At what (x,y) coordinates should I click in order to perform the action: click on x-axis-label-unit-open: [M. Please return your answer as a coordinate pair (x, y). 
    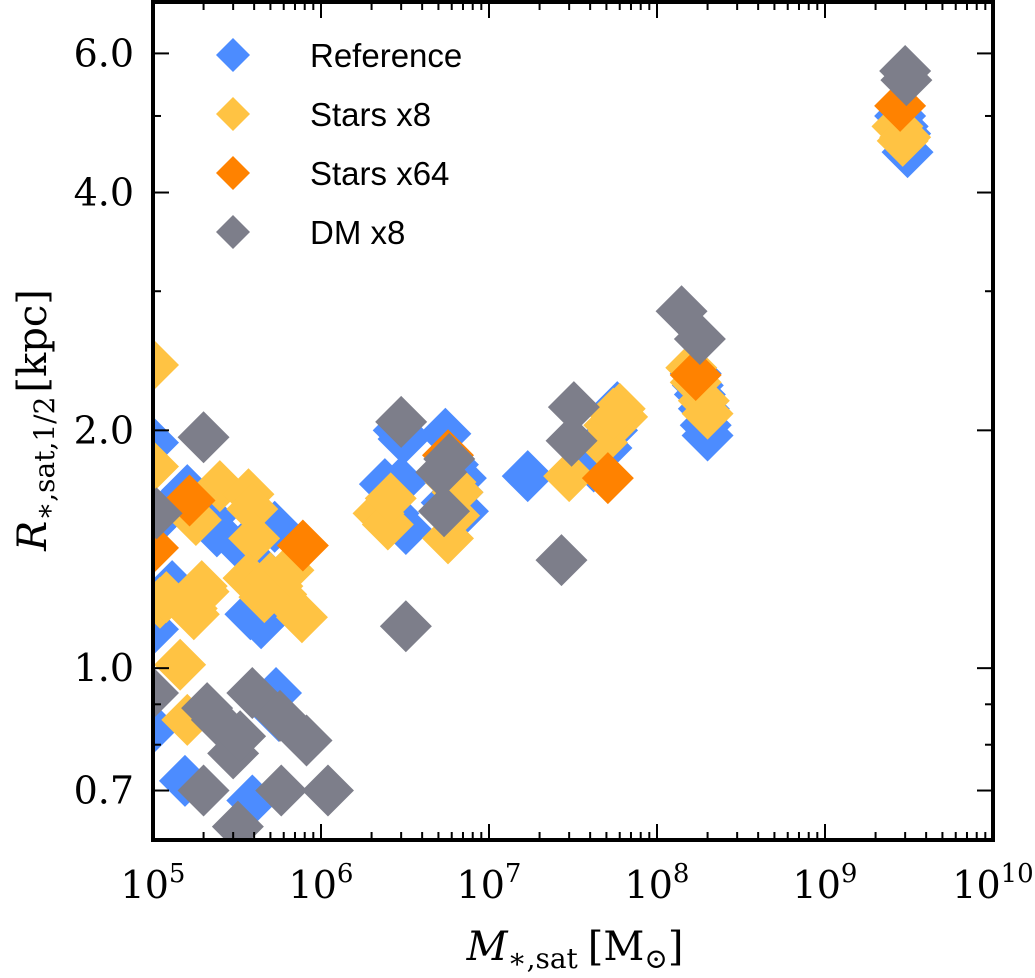
    Looking at the image, I should click on (616, 947).